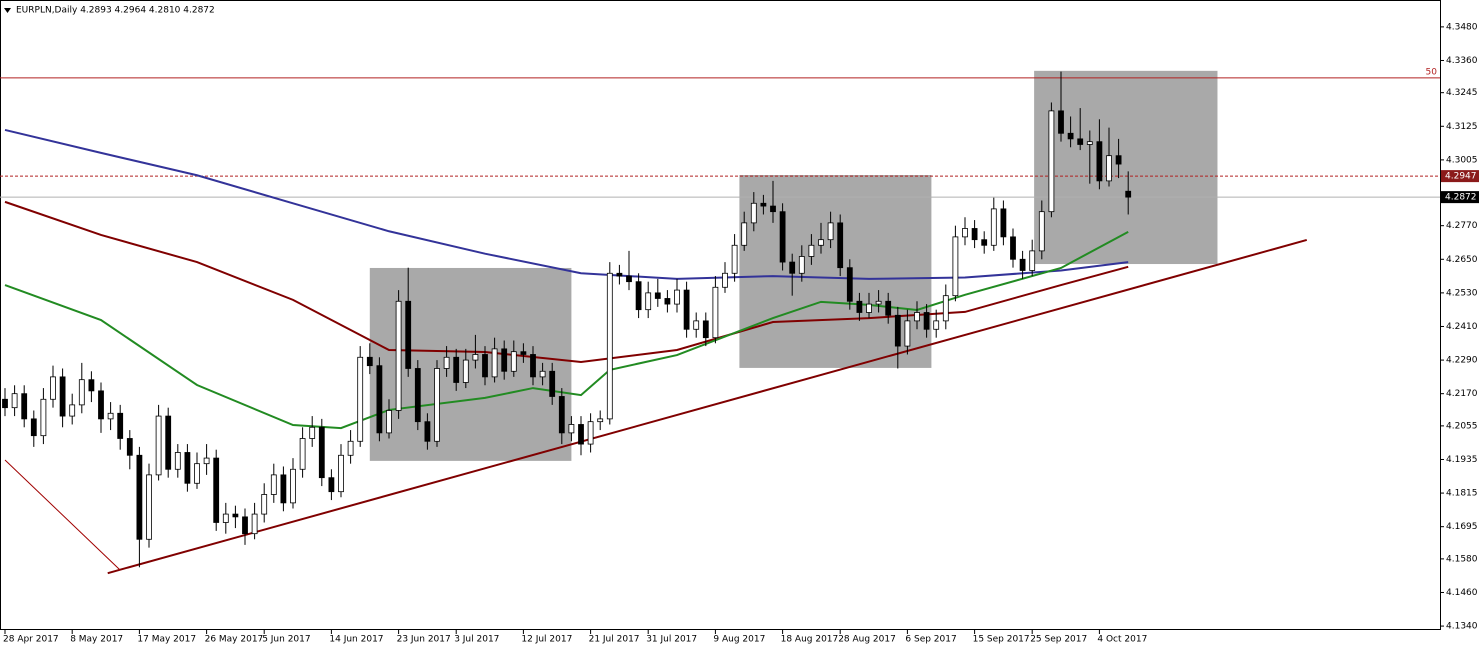 This screenshot has width=1482, height=649. I want to click on x-tick-label: 28 Apr 2017, so click(31, 640).